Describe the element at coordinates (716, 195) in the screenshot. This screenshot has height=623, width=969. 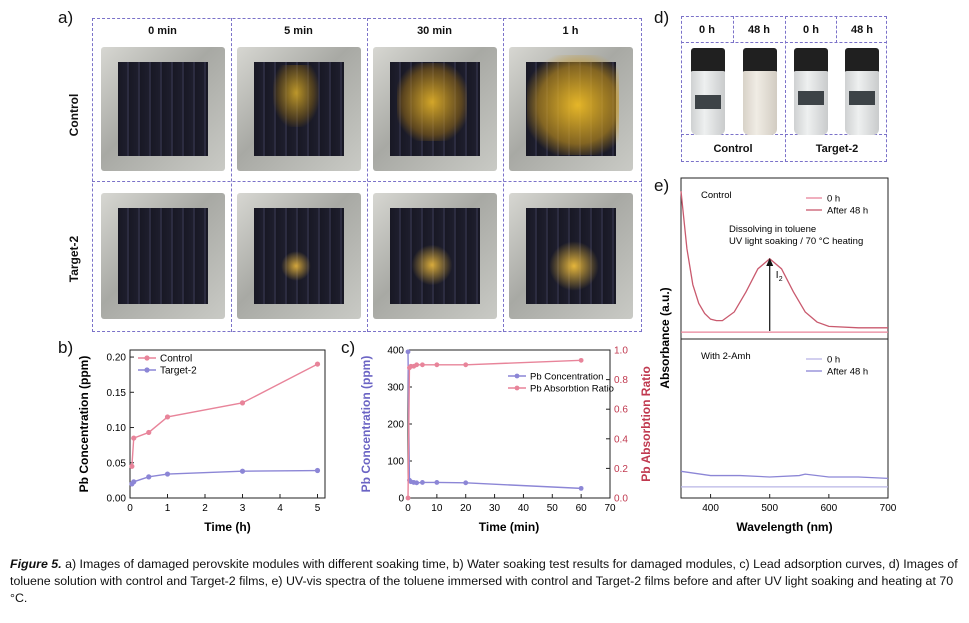
I see `subplot-title: Control` at that location.